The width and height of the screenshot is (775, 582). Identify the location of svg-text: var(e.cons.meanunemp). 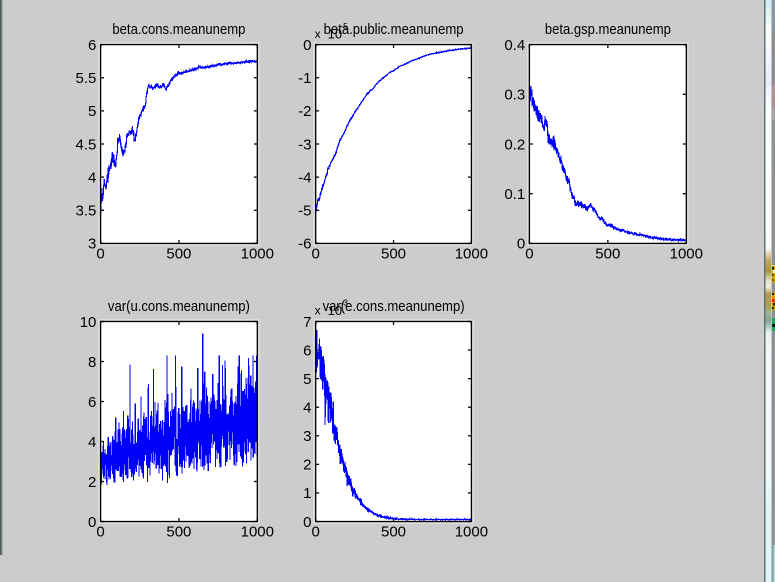
(394, 306).